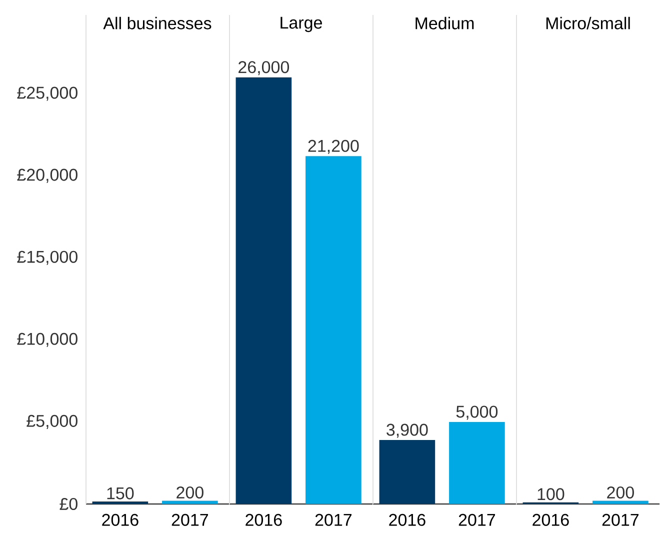  What do you see at coordinates (407, 431) in the screenshot?
I see `data-label: 3,900` at bounding box center [407, 431].